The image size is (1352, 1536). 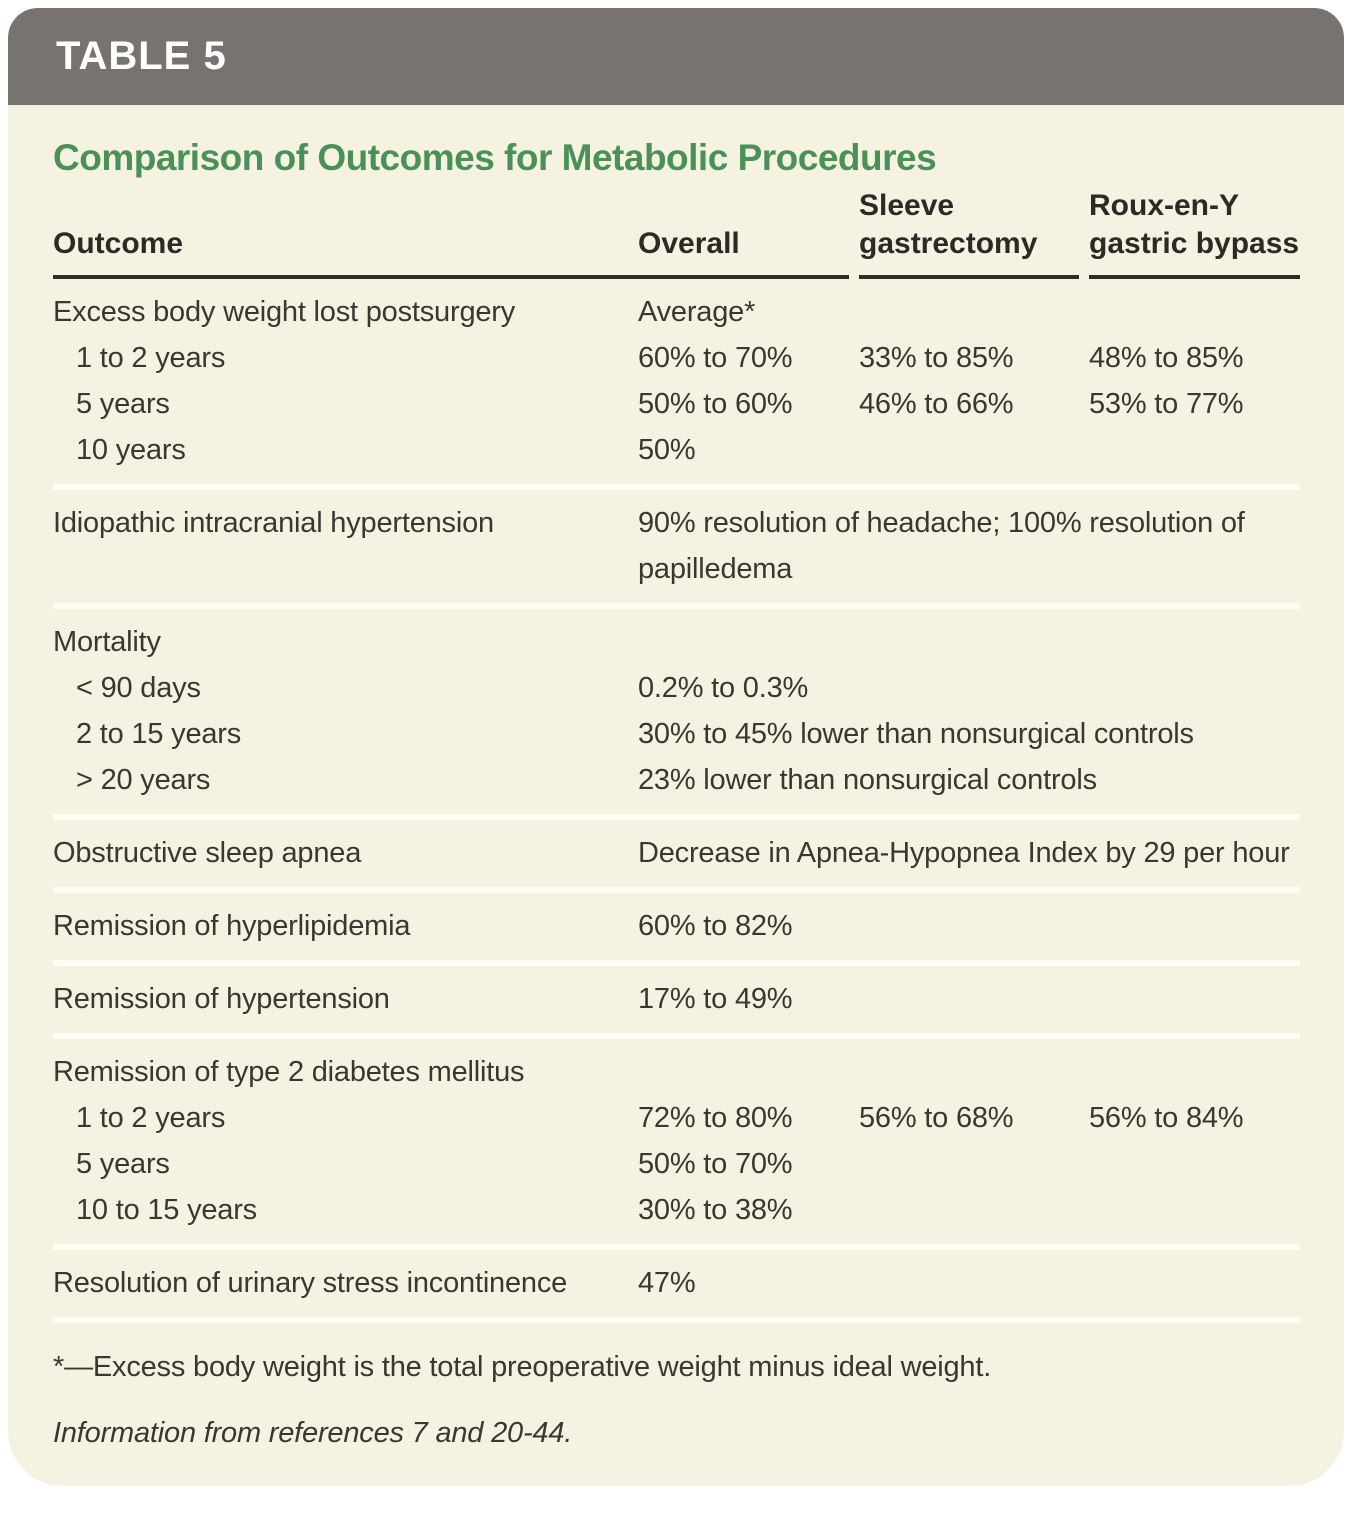 What do you see at coordinates (1166, 404) in the screenshot?
I see `value-cell-roux: 53% to 77%` at bounding box center [1166, 404].